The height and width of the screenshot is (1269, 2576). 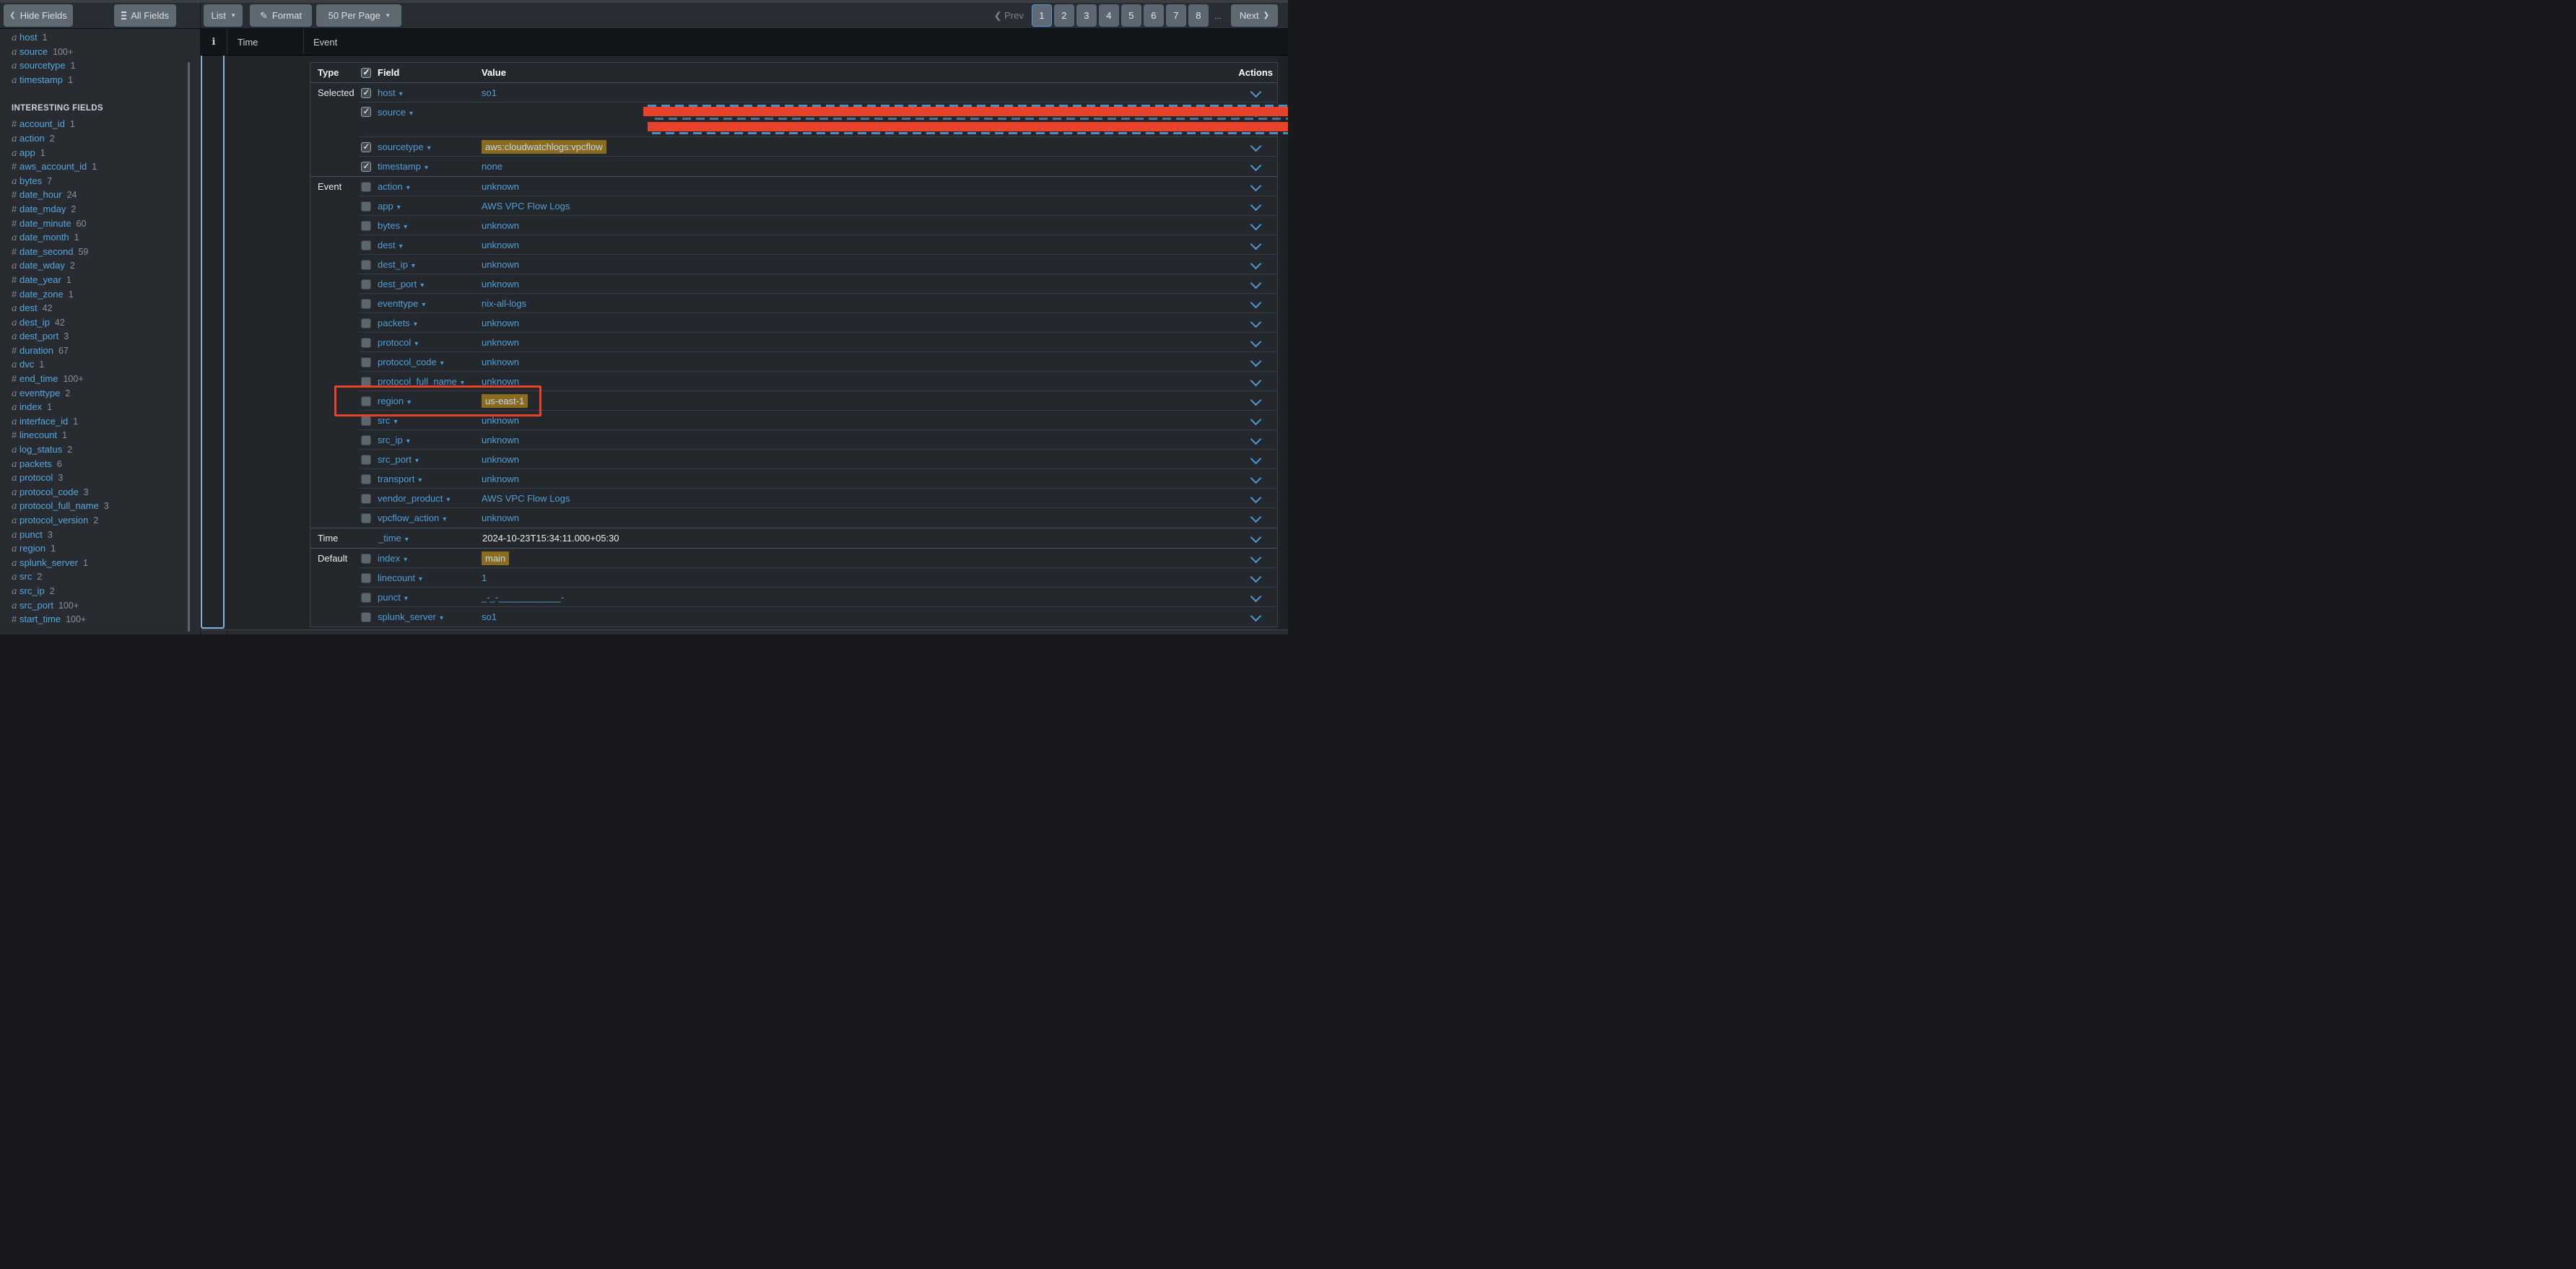 What do you see at coordinates (145, 15) in the screenshot?
I see `all-fields-button: All Fields` at bounding box center [145, 15].